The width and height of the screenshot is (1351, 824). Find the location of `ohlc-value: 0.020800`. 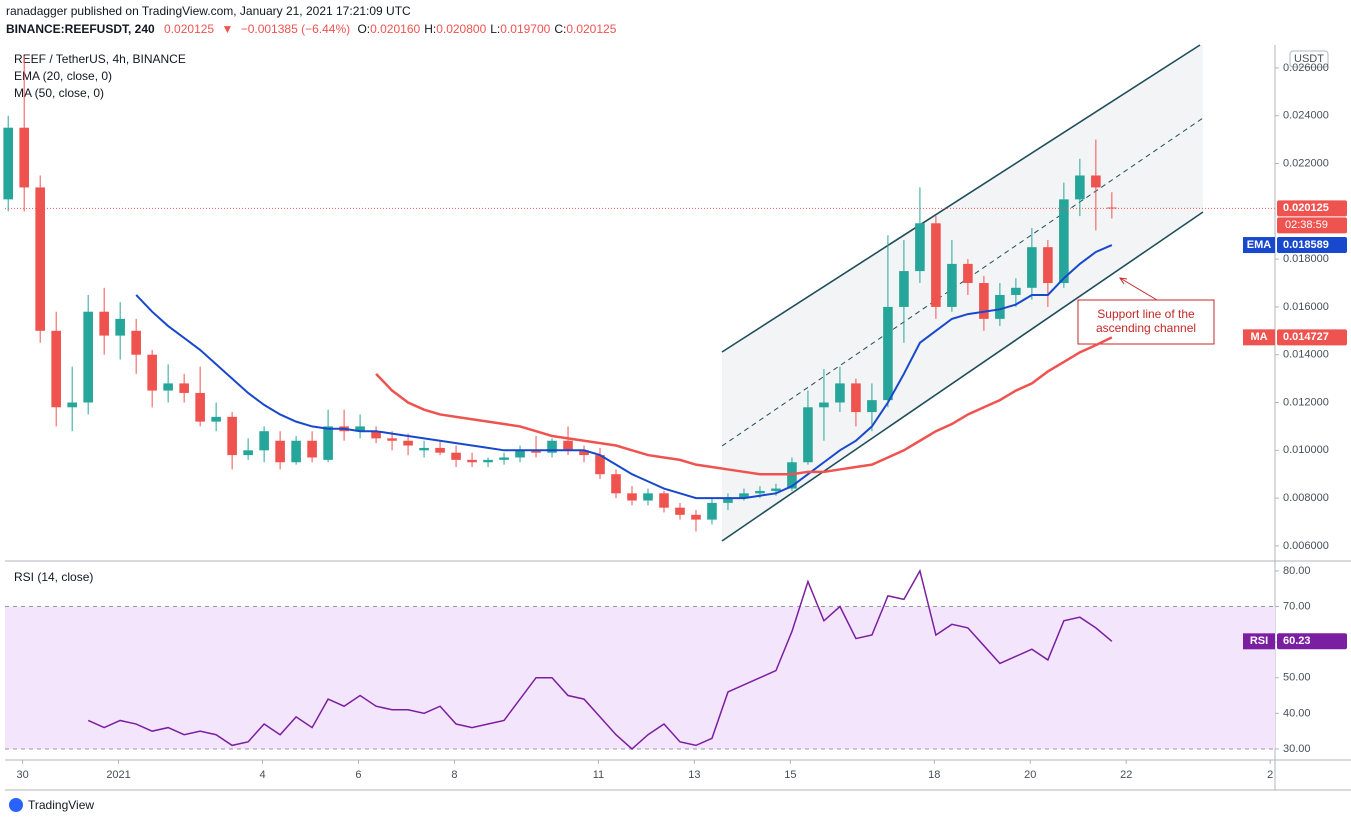

ohlc-value: 0.020800 is located at coordinates (461, 29).